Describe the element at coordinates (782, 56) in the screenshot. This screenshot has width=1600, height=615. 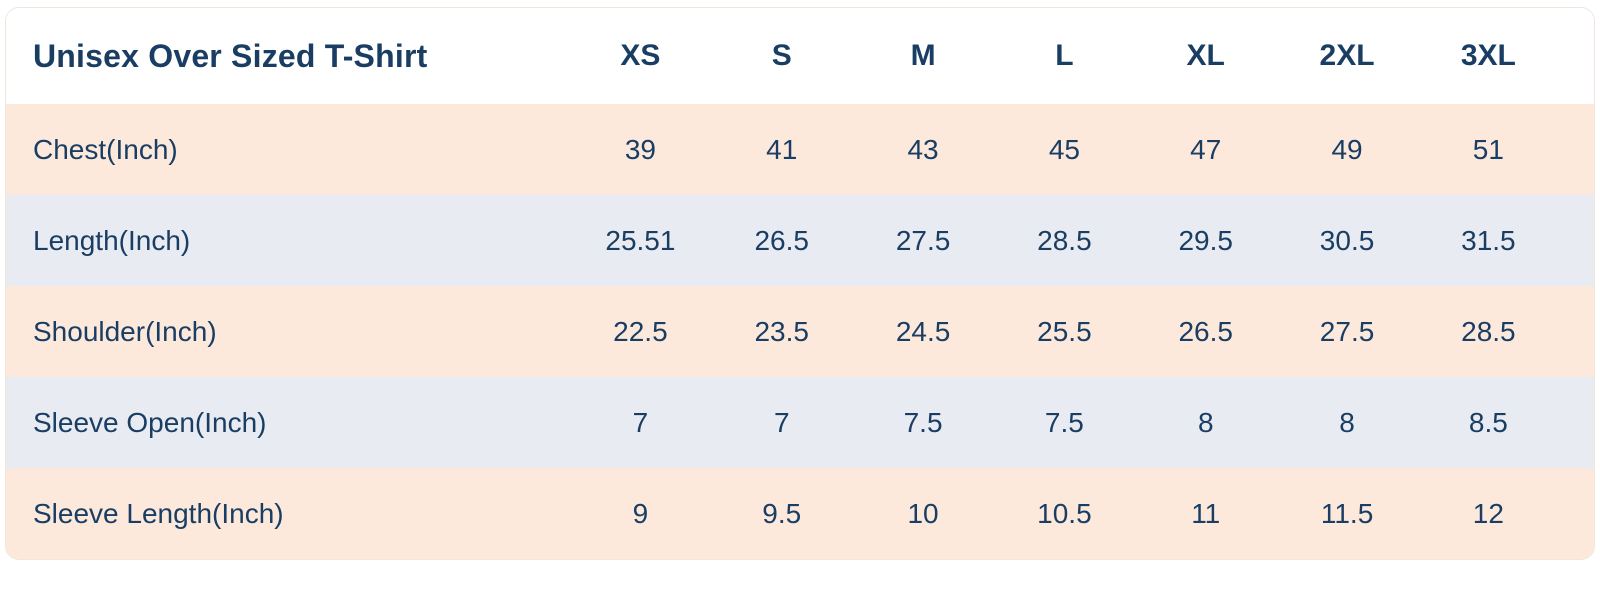
I see `col-header-s: S` at that location.